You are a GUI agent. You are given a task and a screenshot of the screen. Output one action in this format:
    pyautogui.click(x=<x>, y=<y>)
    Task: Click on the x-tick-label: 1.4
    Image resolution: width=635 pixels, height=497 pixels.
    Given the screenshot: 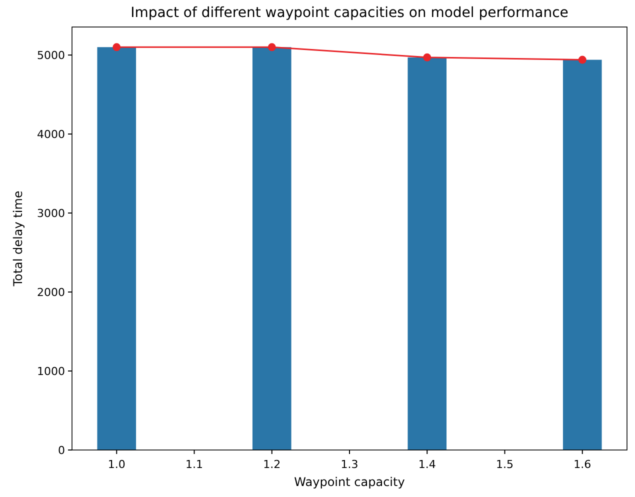 What is the action you would take?
    pyautogui.click(x=427, y=464)
    